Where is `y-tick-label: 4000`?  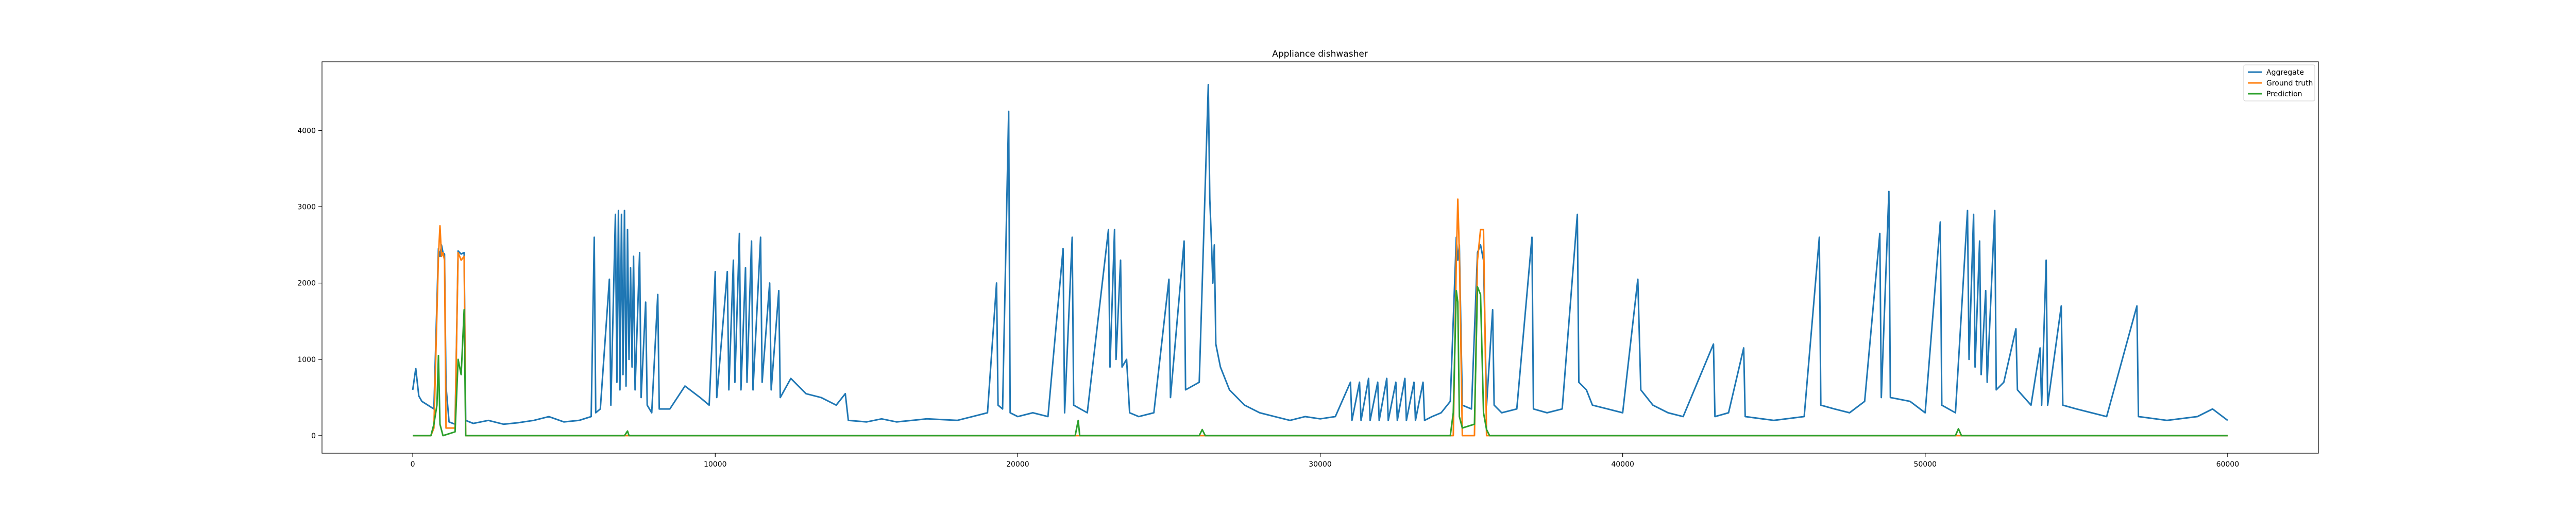
y-tick-label: 4000 is located at coordinates (306, 131).